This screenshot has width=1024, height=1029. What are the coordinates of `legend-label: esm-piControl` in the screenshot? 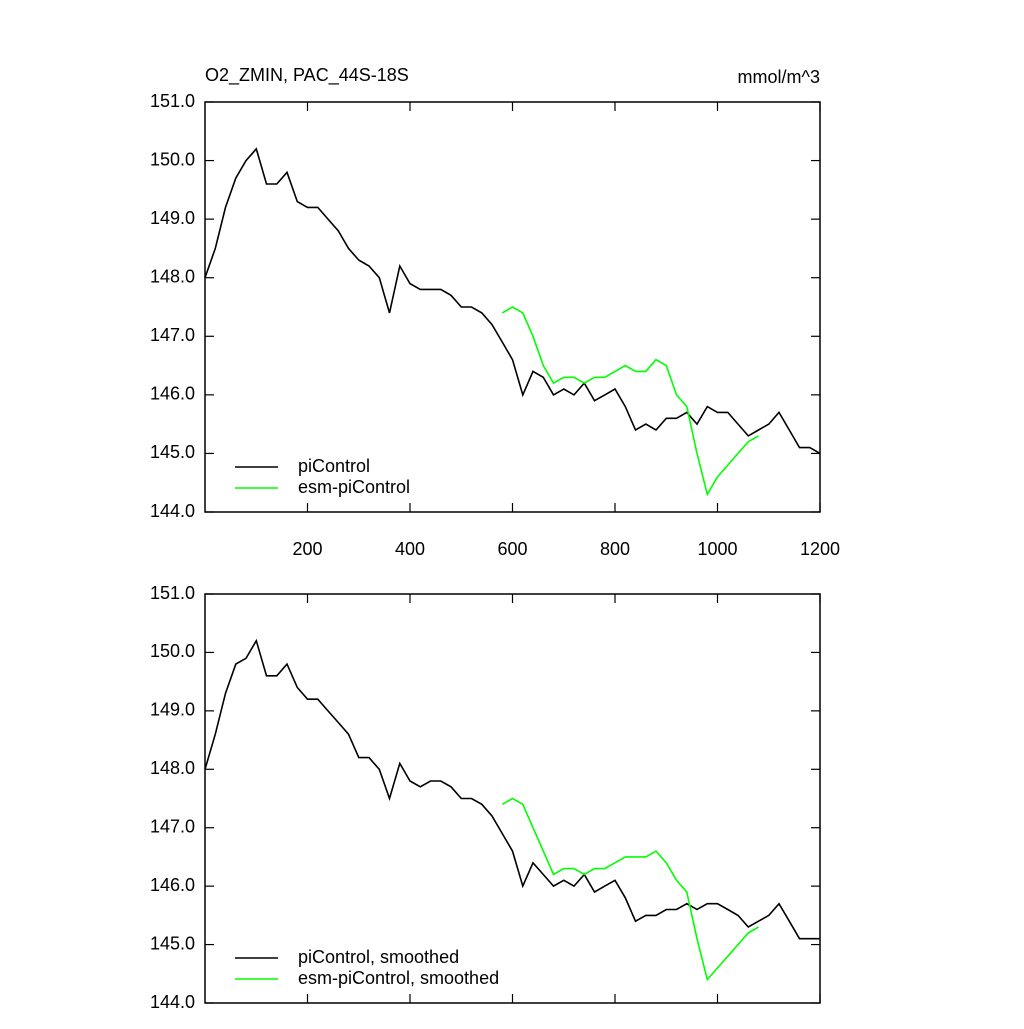 It's located at (354, 487).